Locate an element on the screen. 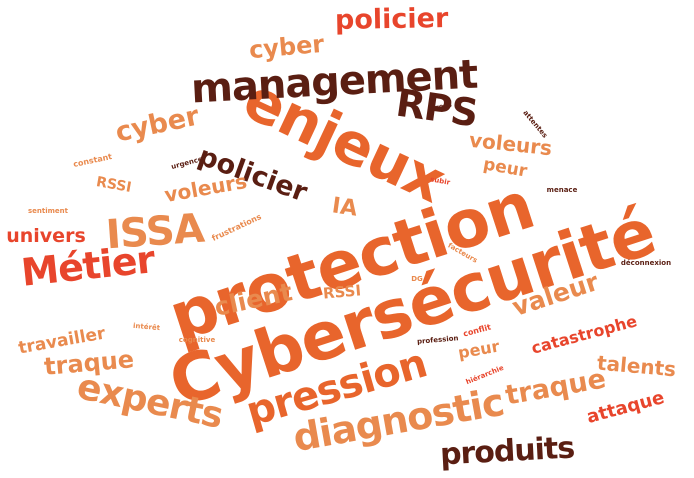 This screenshot has height=478, width=694. word-peur-lower: peur is located at coordinates (479, 349).